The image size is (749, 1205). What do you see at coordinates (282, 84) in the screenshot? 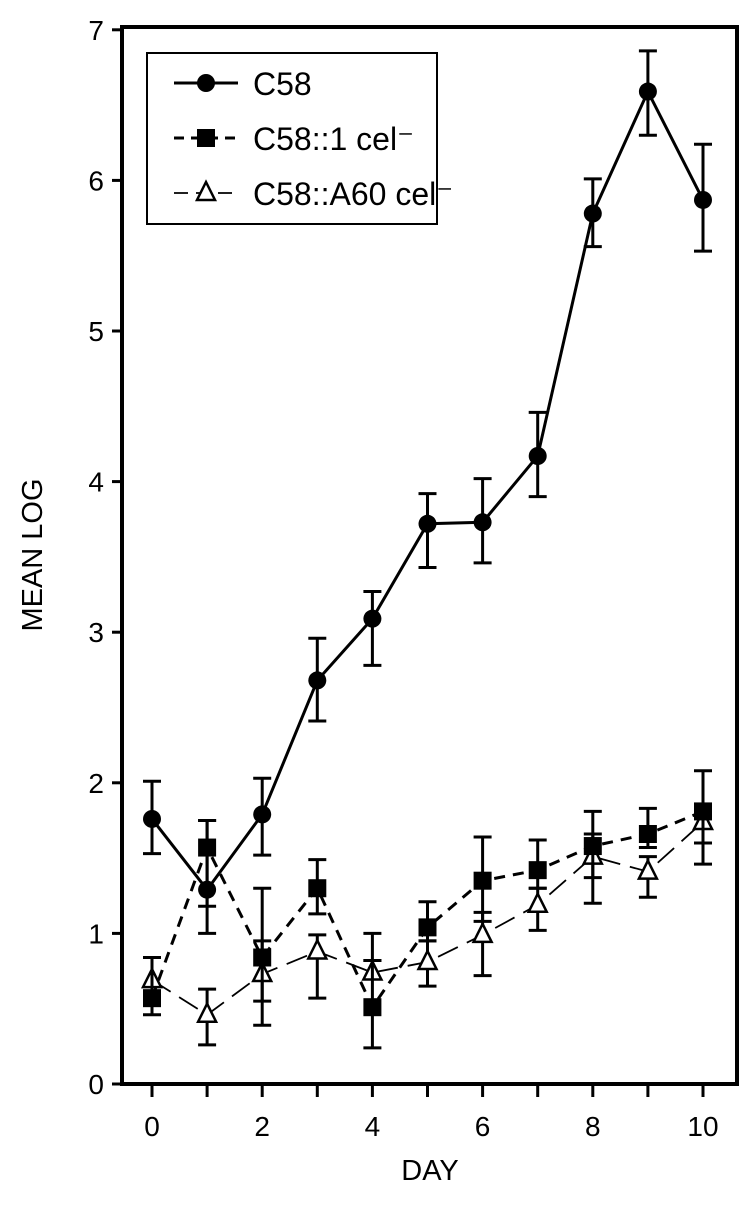
I see `legend-label: C58` at bounding box center [282, 84].